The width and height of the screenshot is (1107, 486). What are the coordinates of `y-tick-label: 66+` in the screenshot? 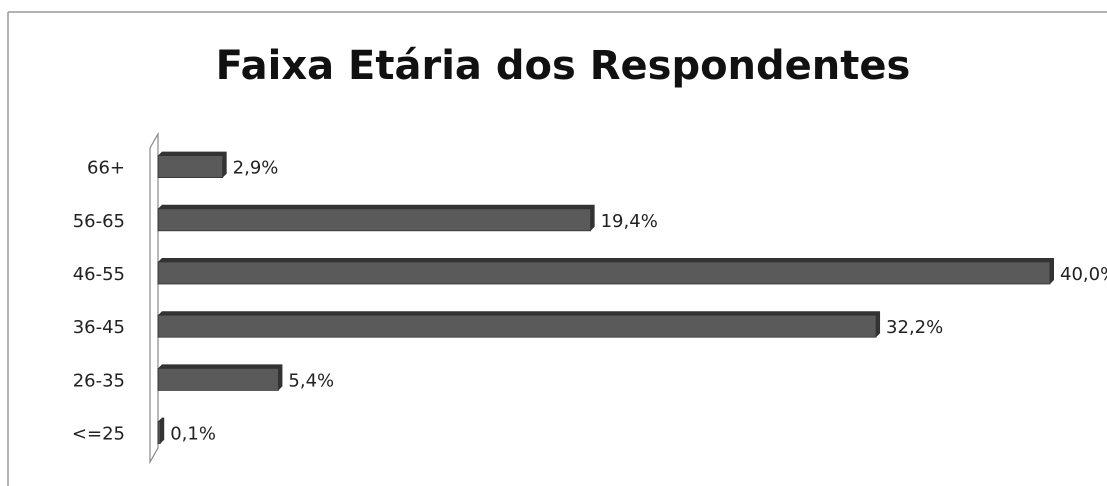 It's located at (106, 168).